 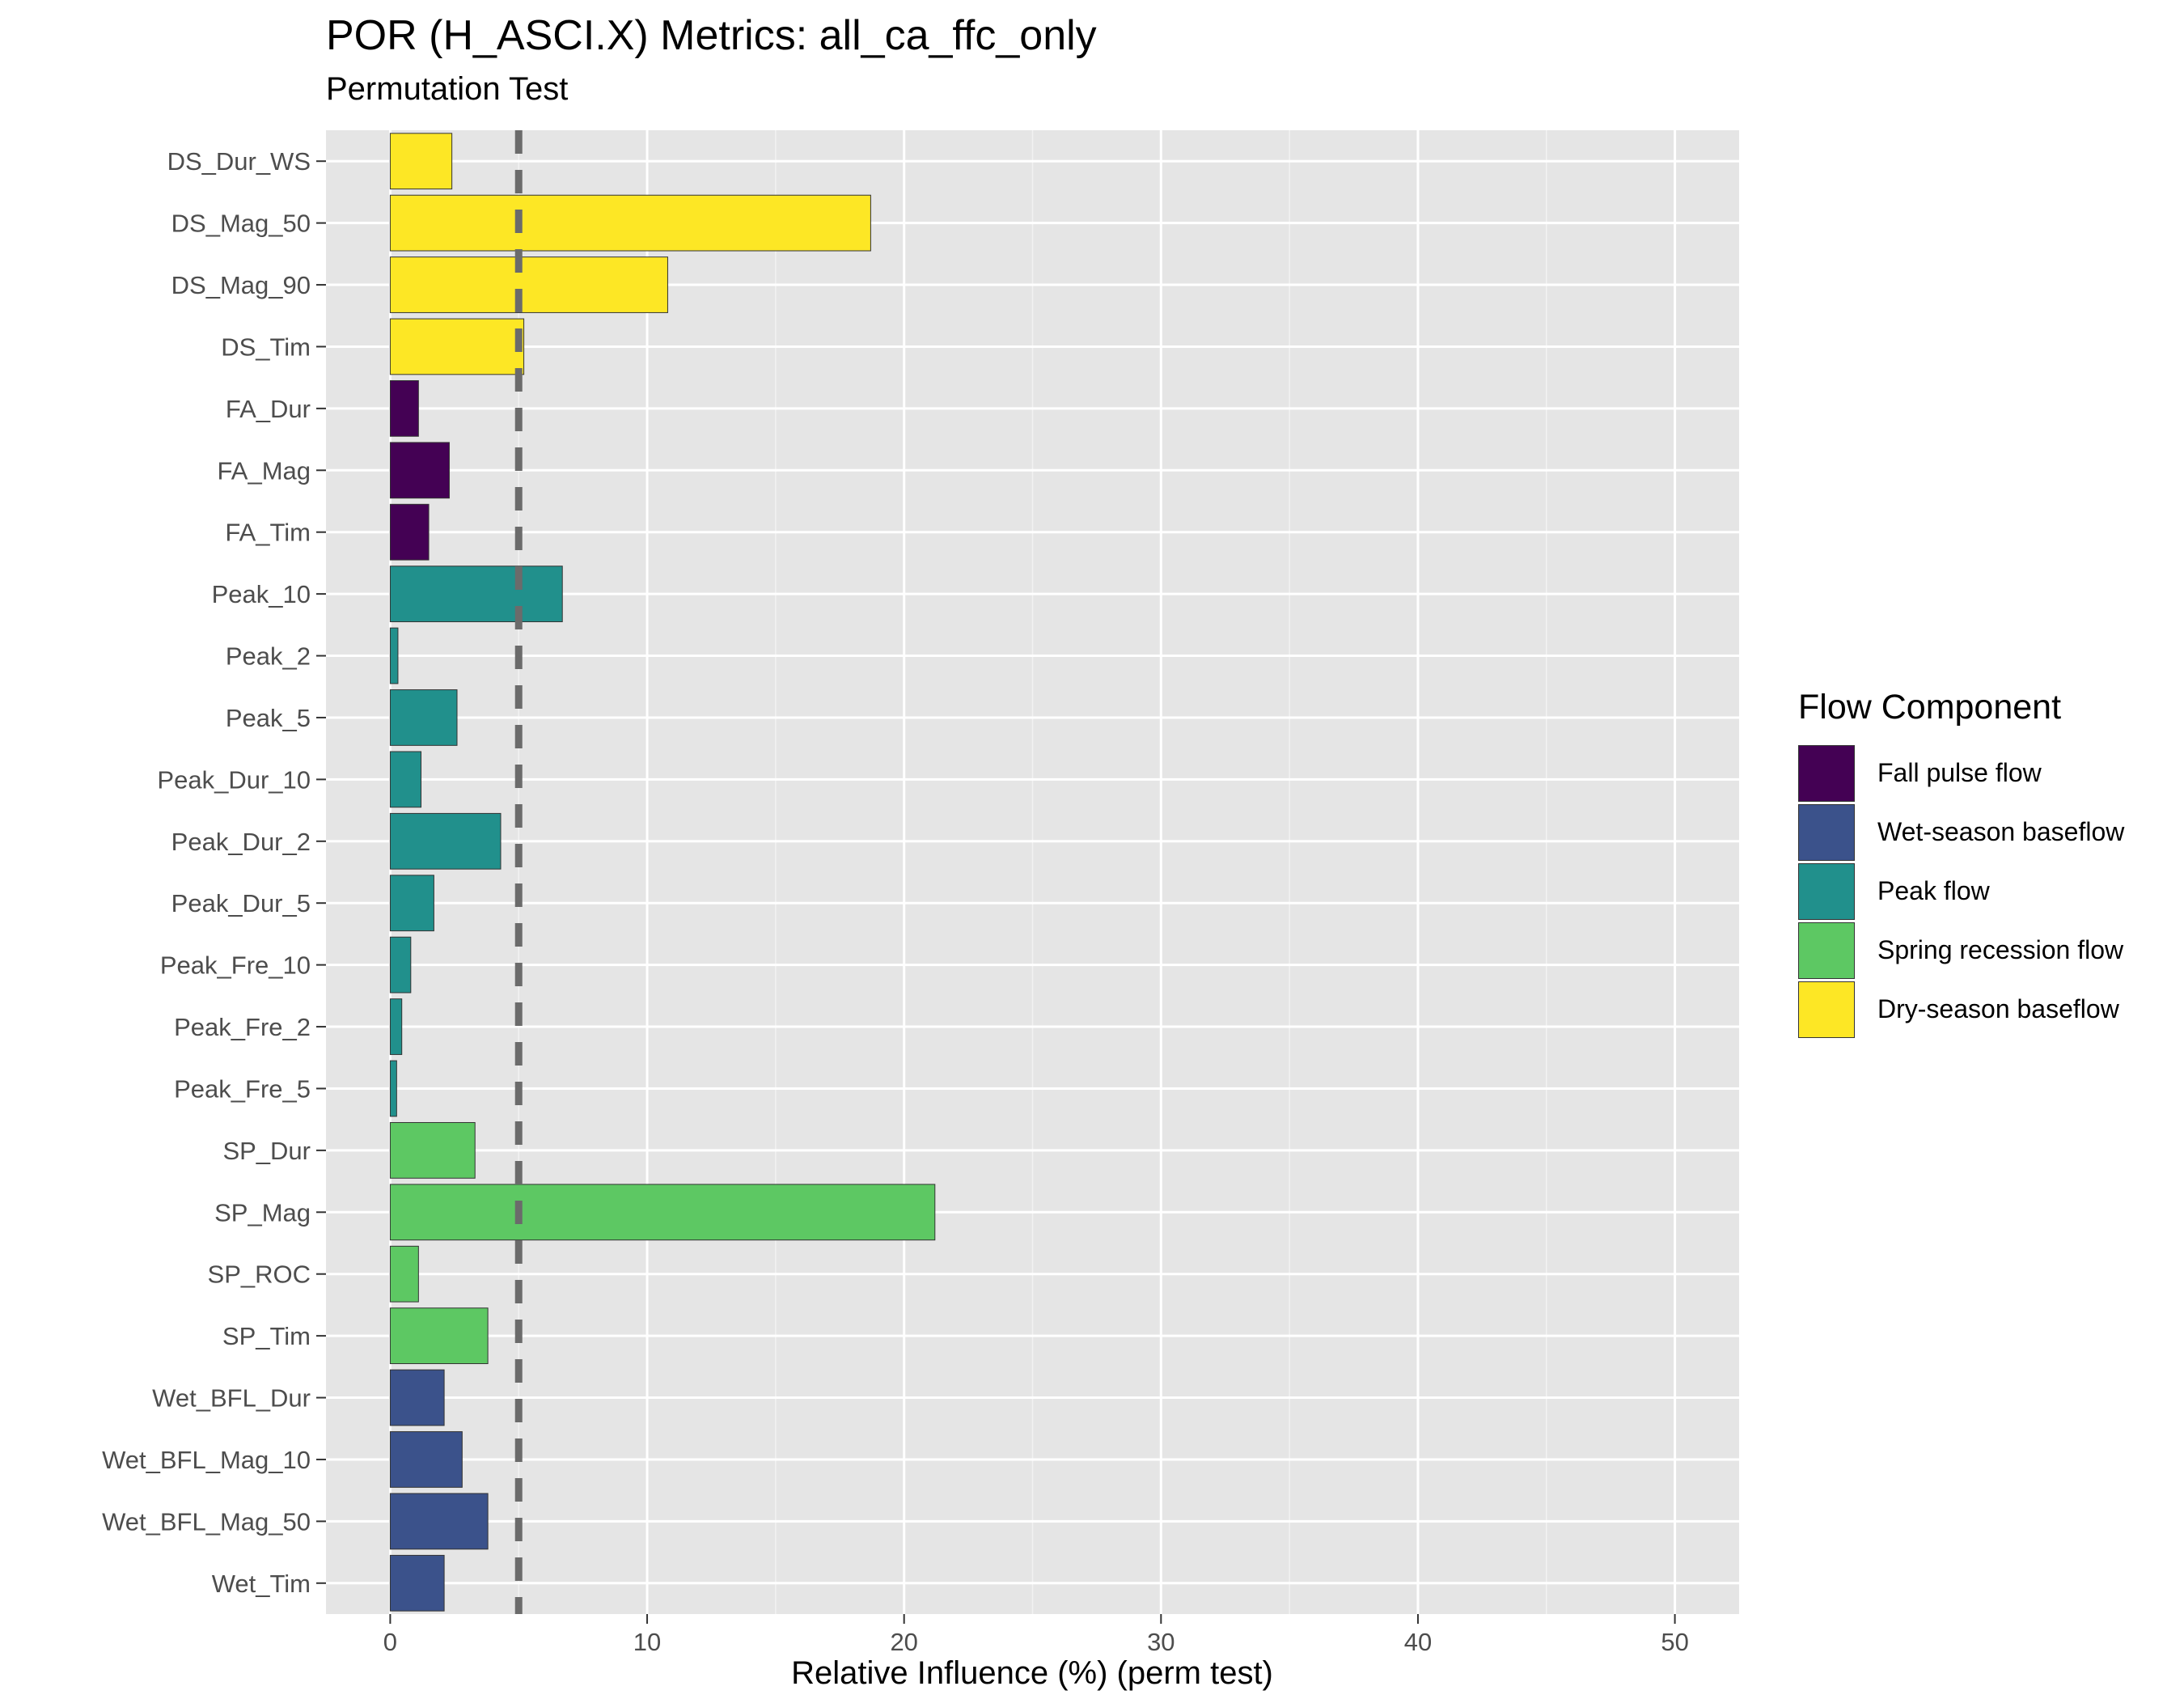 I want to click on legend-label: Peak flow, so click(x=1933, y=890).